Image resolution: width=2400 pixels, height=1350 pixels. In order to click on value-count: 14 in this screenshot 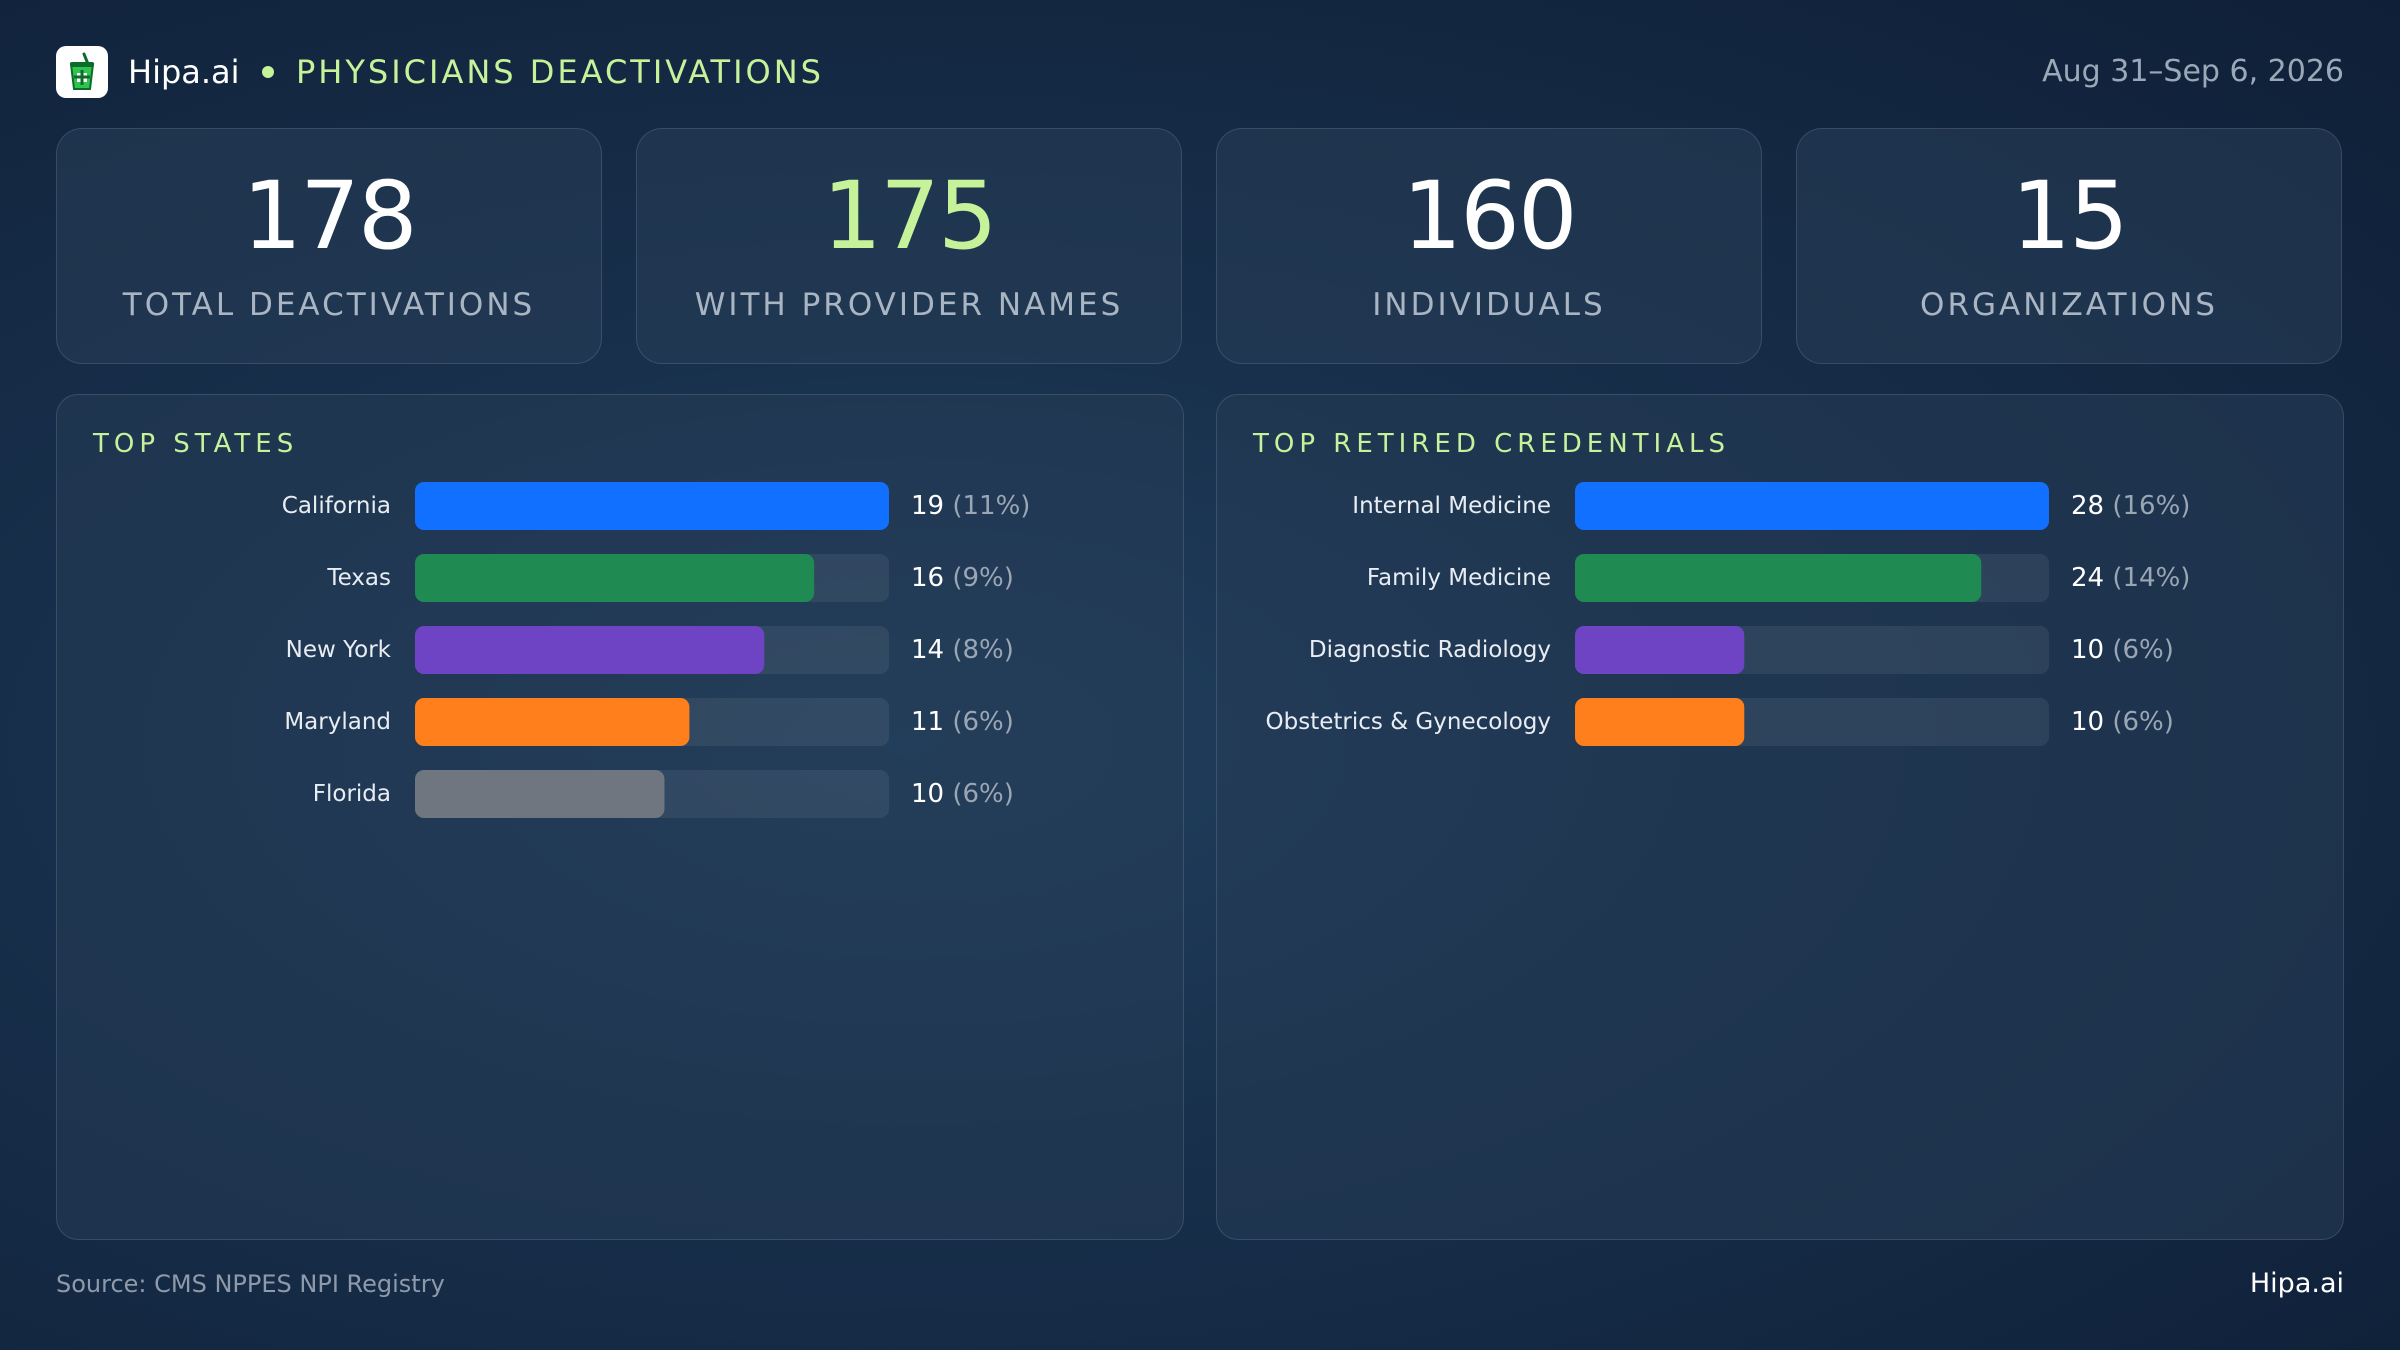, I will do `click(931, 650)`.